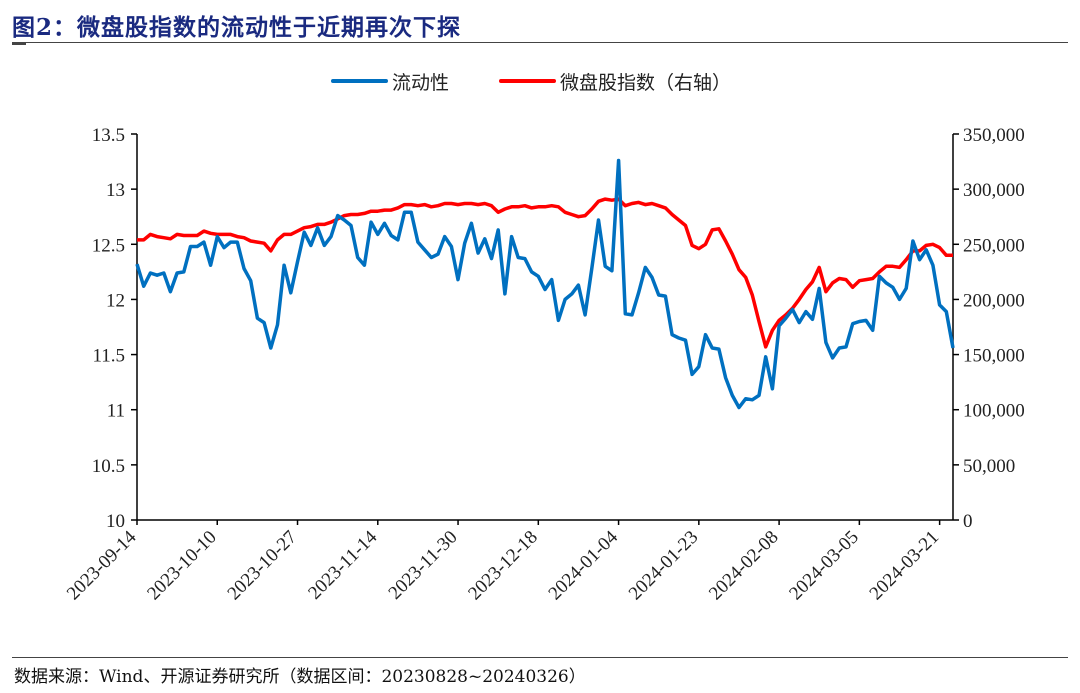  Describe the element at coordinates (423, 565) in the screenshot. I see `x-tick-label: 2023-11-30` at that location.